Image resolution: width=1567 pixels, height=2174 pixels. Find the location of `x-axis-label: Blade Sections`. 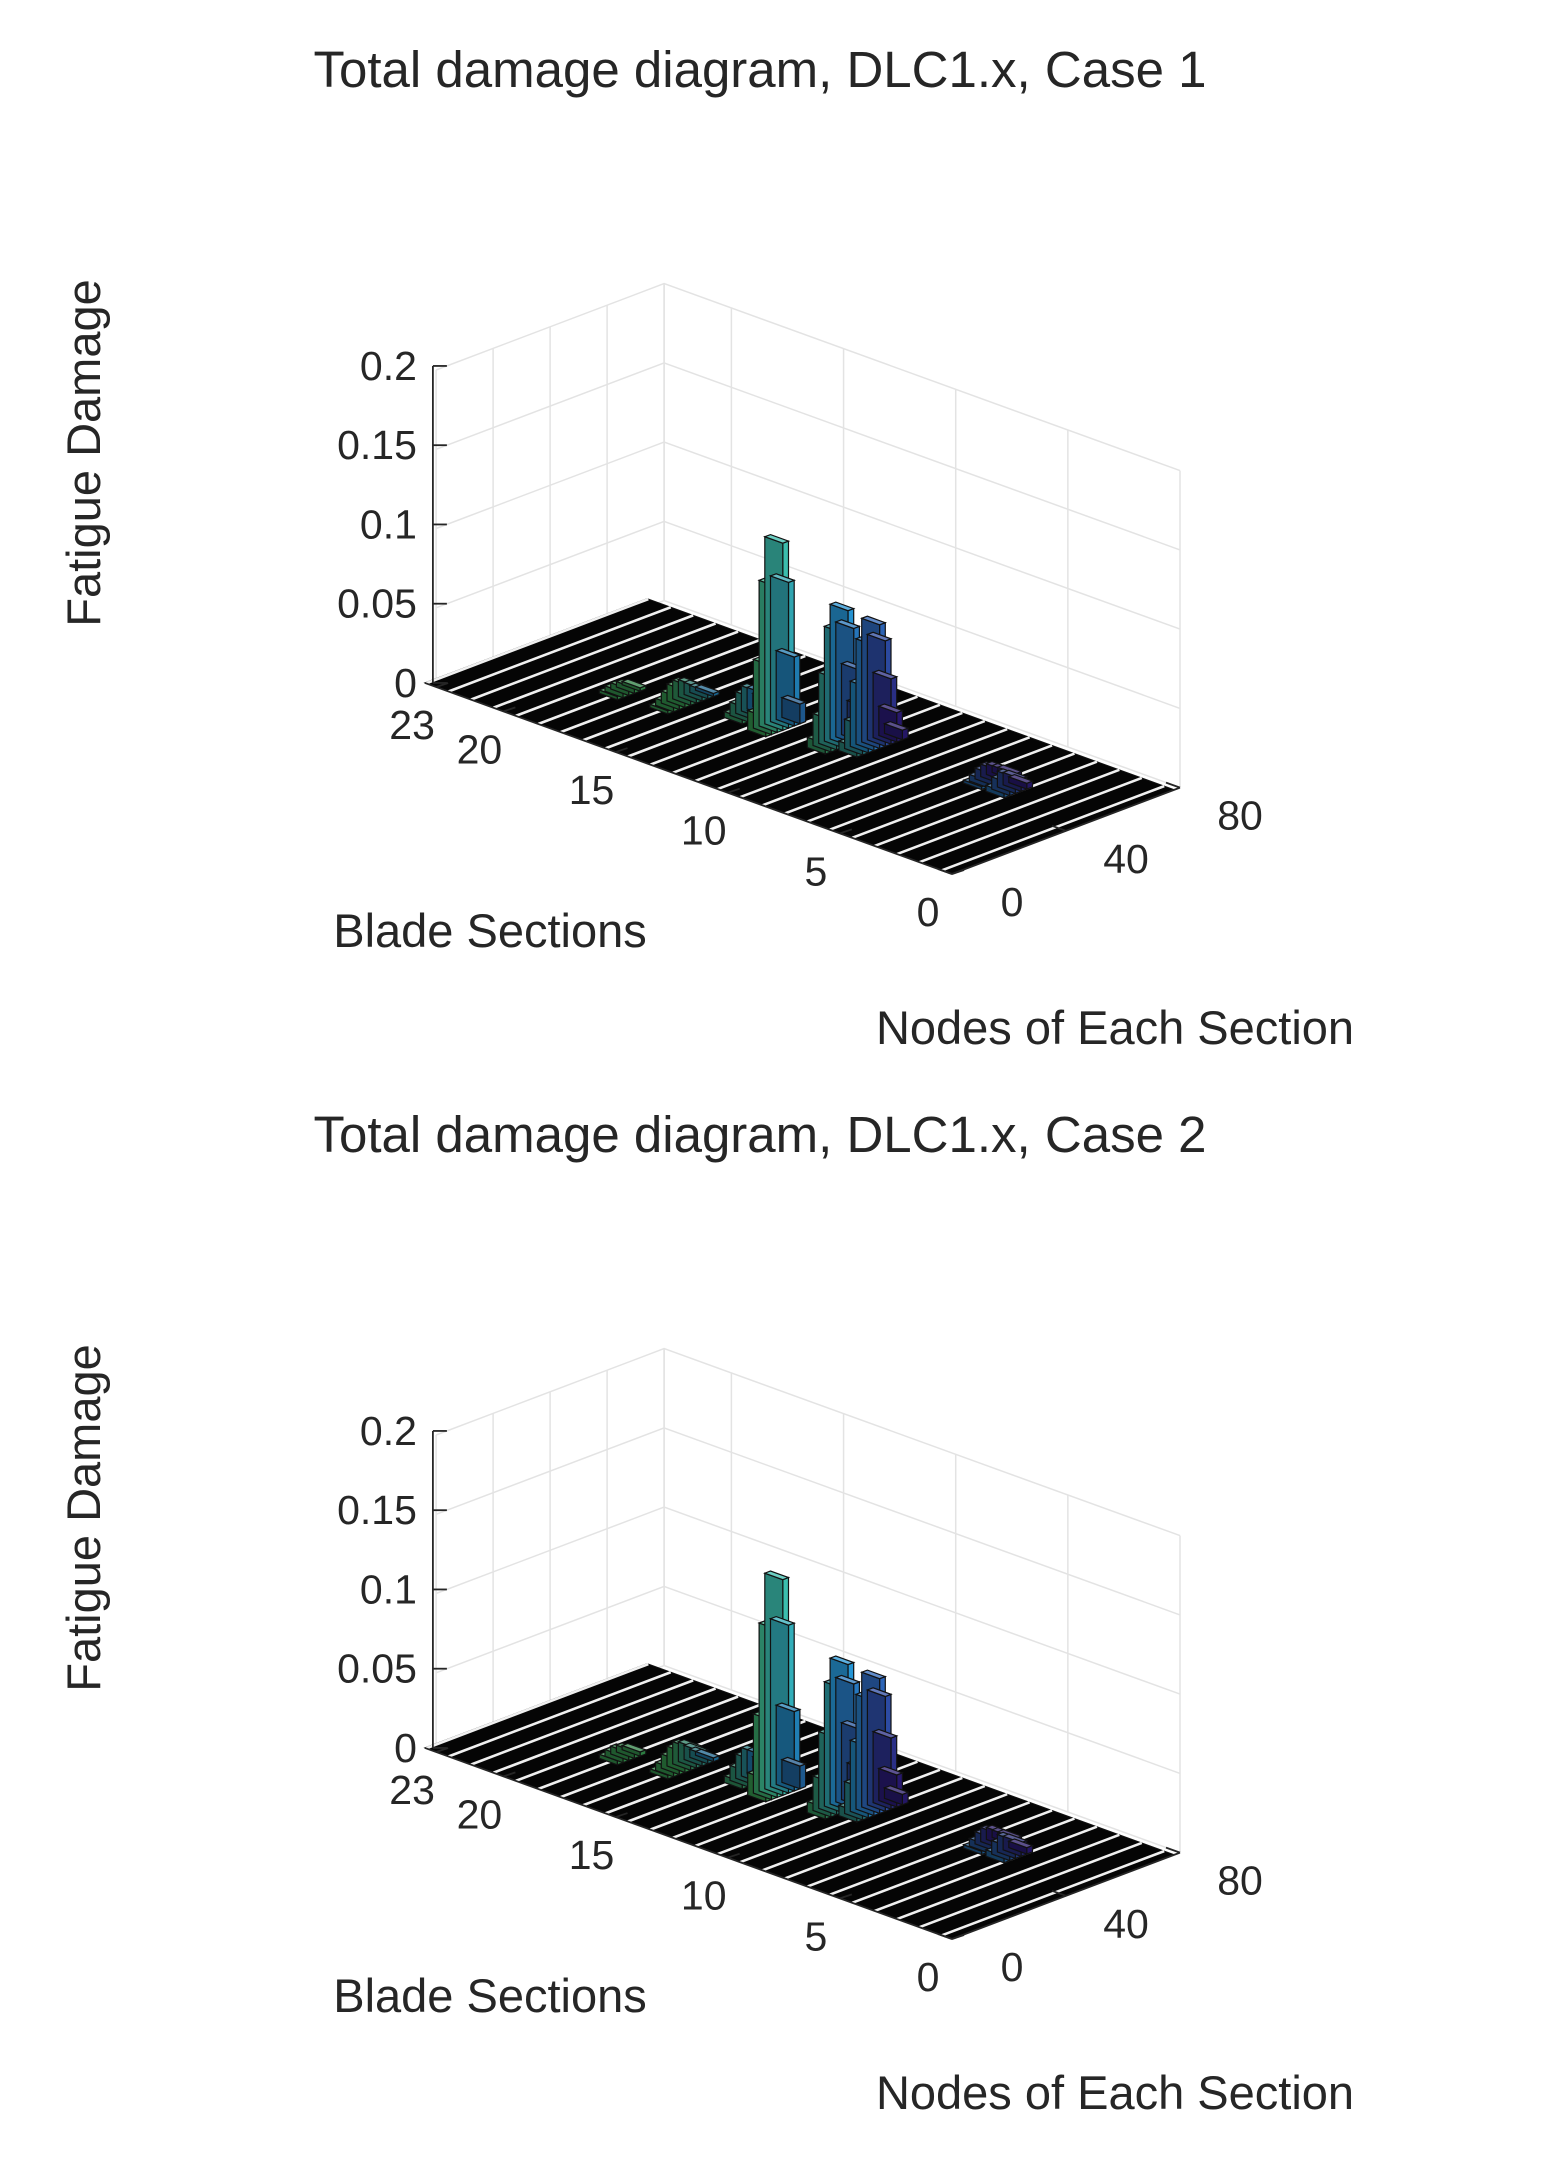

x-axis-label: Blade Sections is located at coordinates (490, 930).